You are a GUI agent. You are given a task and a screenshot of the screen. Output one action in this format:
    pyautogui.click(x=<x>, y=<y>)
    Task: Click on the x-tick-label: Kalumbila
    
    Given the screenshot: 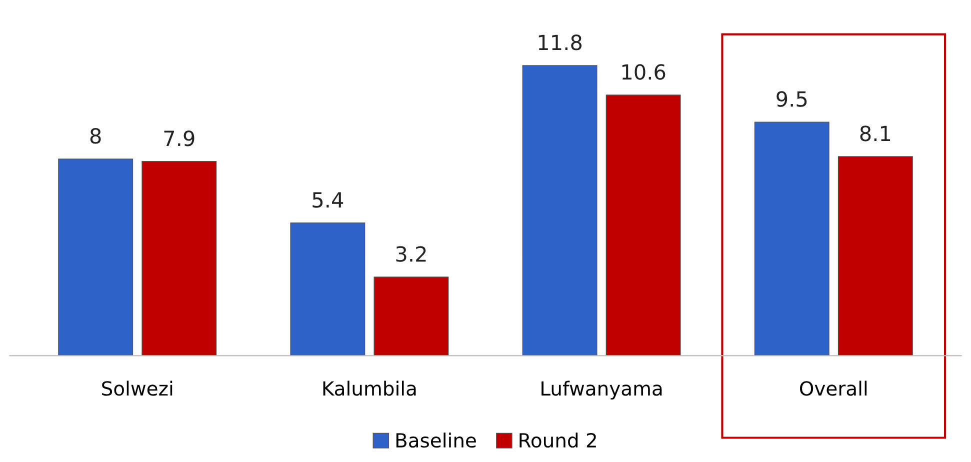 What is the action you would take?
    pyautogui.click(x=369, y=388)
    